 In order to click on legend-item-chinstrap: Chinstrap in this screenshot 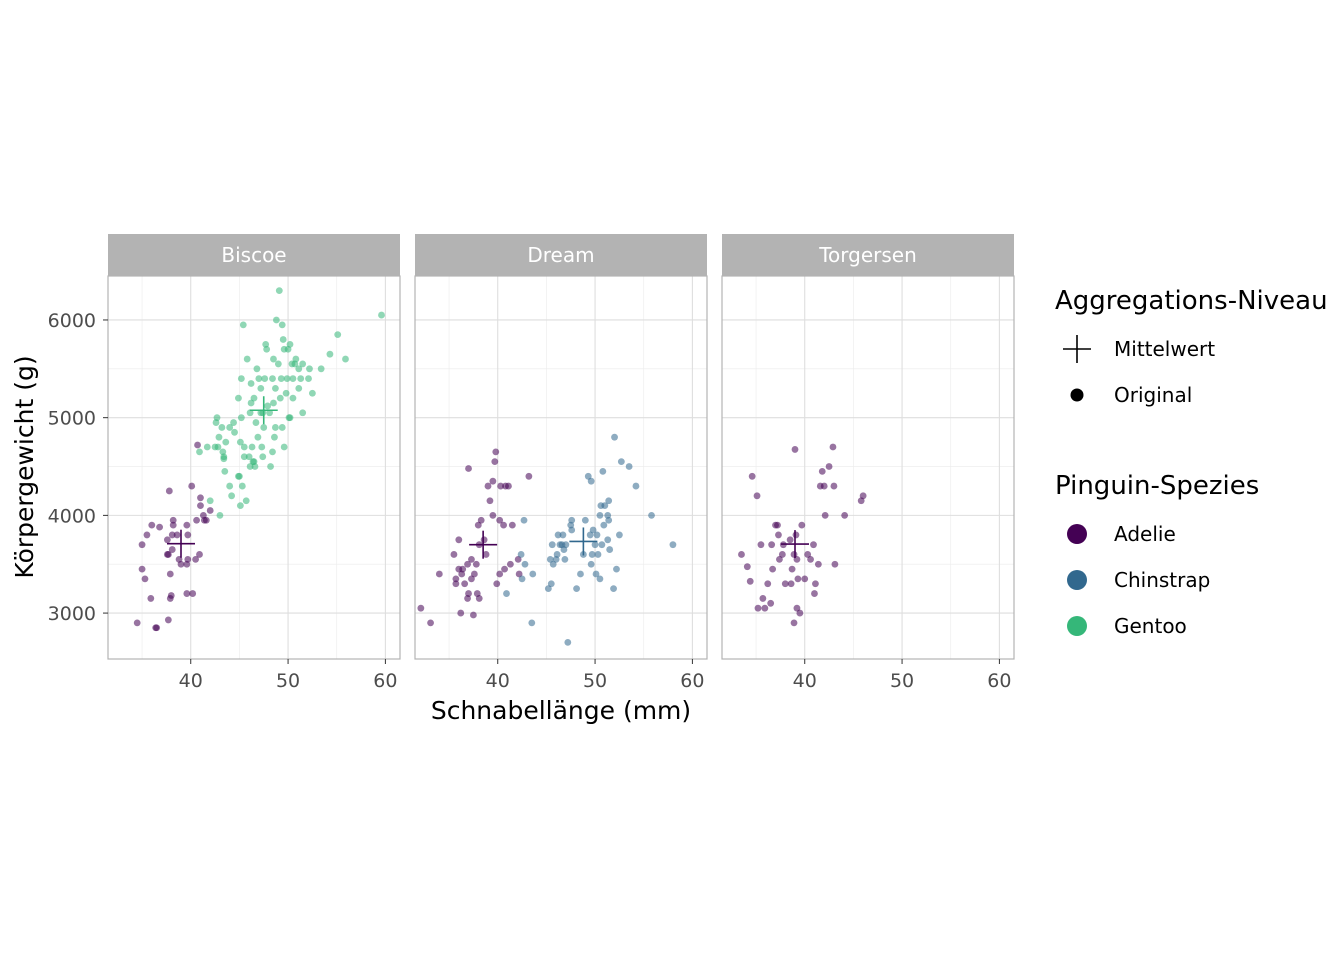, I will do `click(1138, 580)`.